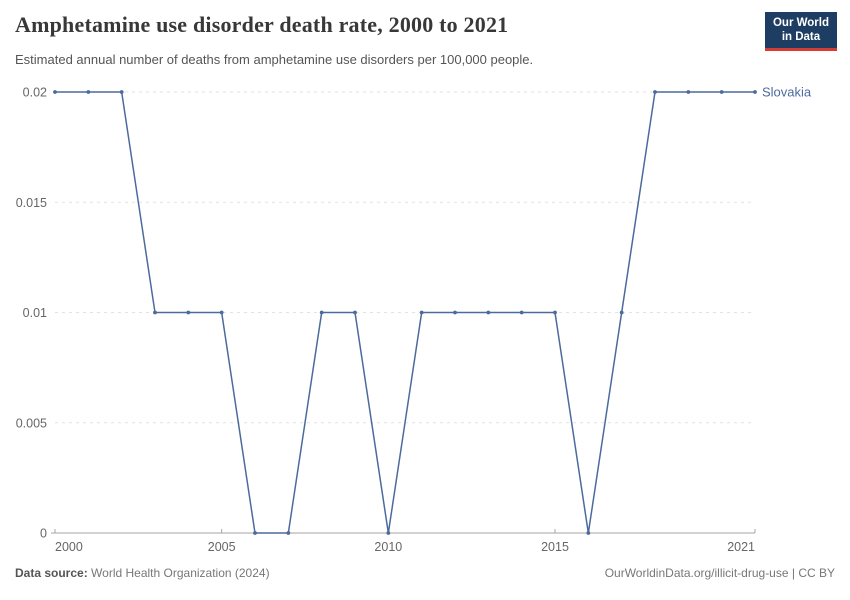  What do you see at coordinates (31, 203) in the screenshot?
I see `y-tick-label: 0.015` at bounding box center [31, 203].